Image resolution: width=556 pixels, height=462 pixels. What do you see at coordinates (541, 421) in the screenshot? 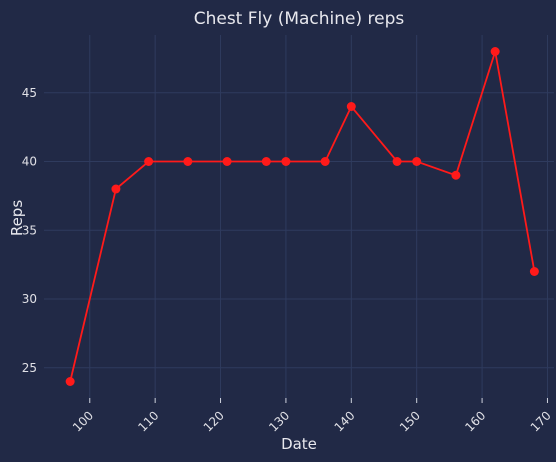
I see `x-tick-label: 170` at bounding box center [541, 421].